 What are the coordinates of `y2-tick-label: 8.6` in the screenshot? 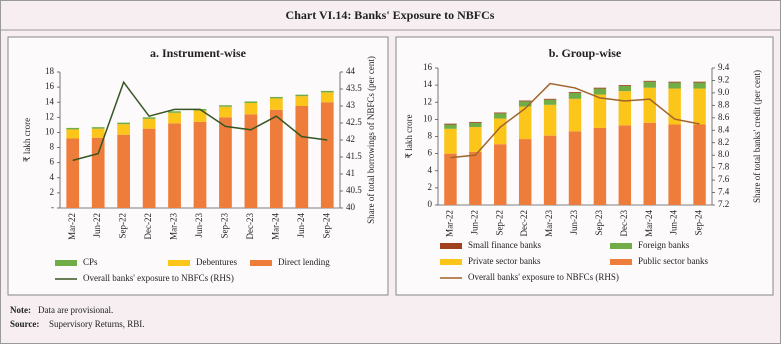 It's located at (724, 117).